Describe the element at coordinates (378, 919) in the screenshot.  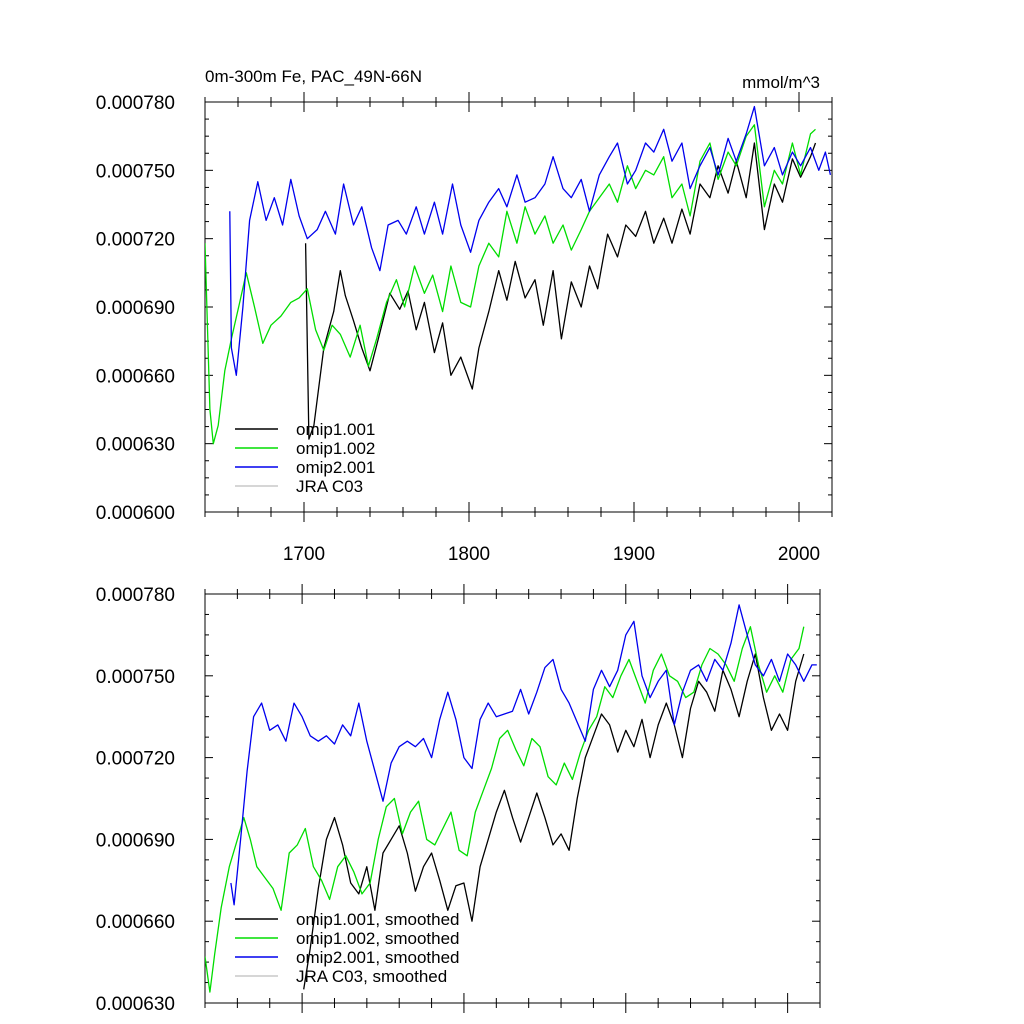
I see `legend-label: omip1.001, smoothed` at that location.